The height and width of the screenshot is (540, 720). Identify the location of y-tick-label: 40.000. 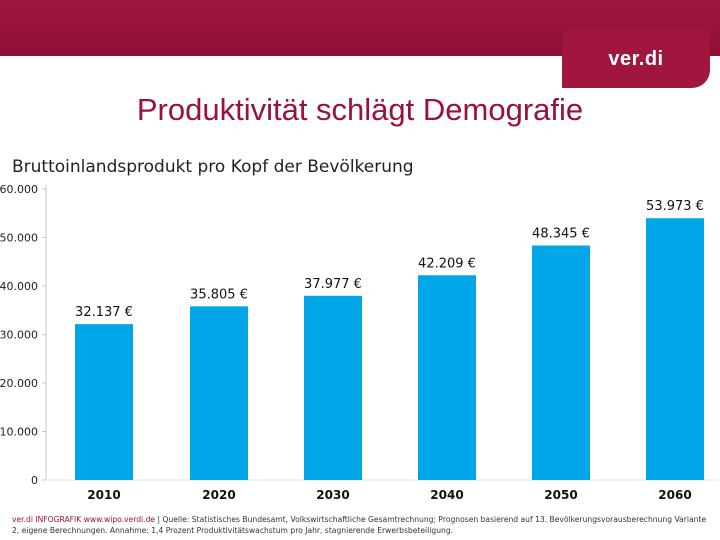
(19, 286).